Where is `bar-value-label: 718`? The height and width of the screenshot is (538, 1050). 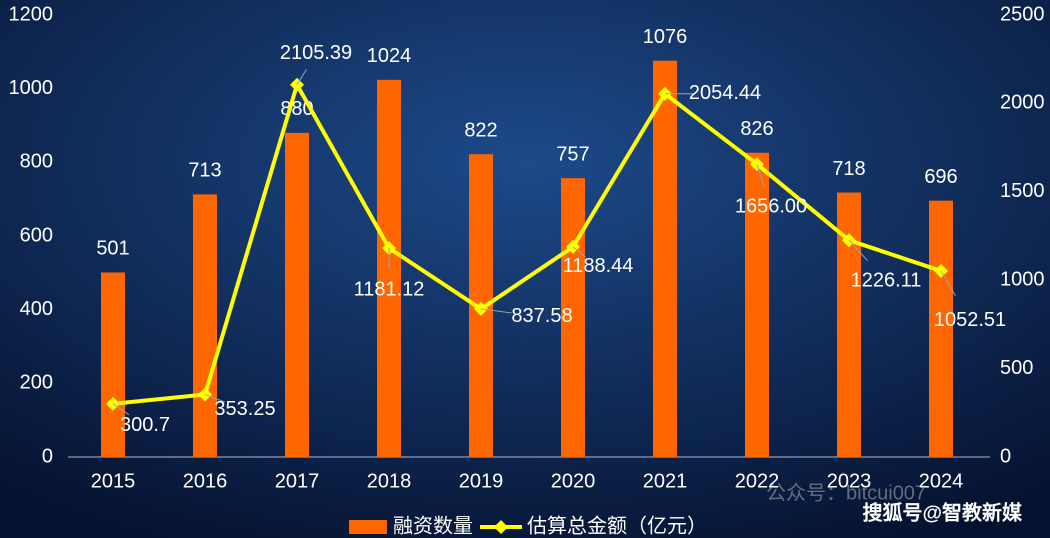 bar-value-label: 718 is located at coordinates (848, 169).